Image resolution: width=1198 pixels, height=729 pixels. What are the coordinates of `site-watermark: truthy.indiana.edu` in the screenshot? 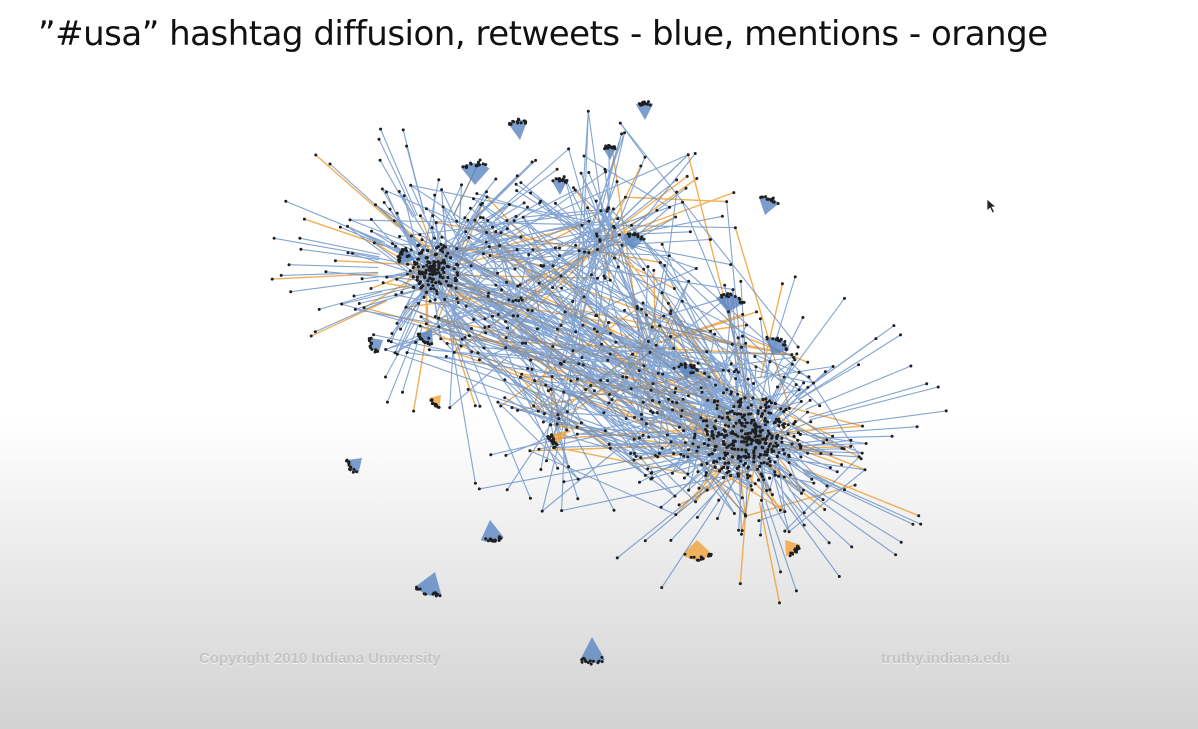 It's located at (945, 658).